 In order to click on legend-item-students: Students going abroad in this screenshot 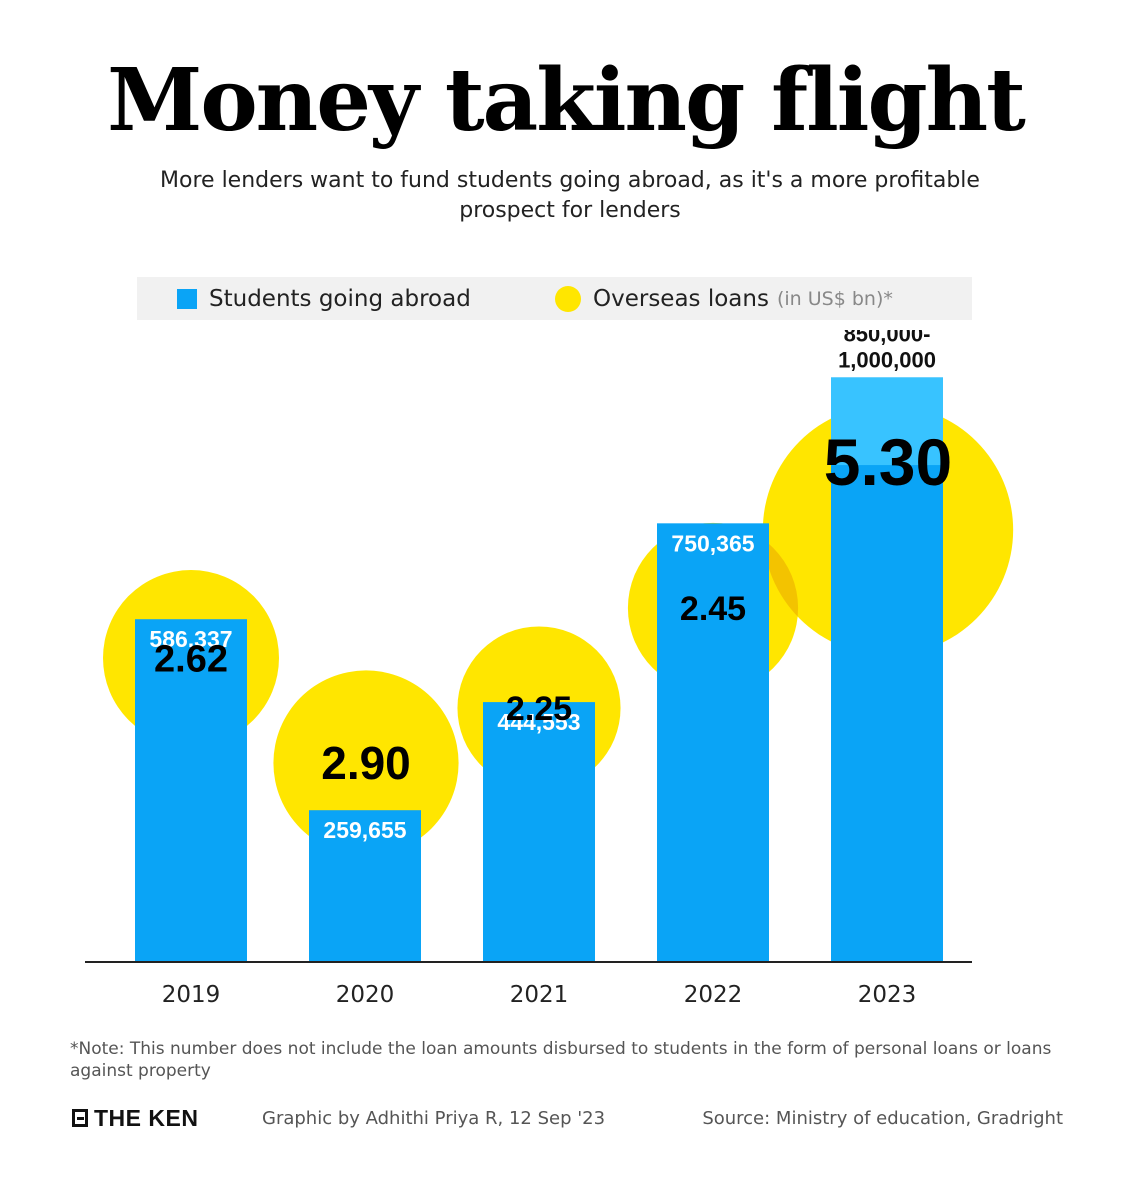, I will do `click(324, 298)`.